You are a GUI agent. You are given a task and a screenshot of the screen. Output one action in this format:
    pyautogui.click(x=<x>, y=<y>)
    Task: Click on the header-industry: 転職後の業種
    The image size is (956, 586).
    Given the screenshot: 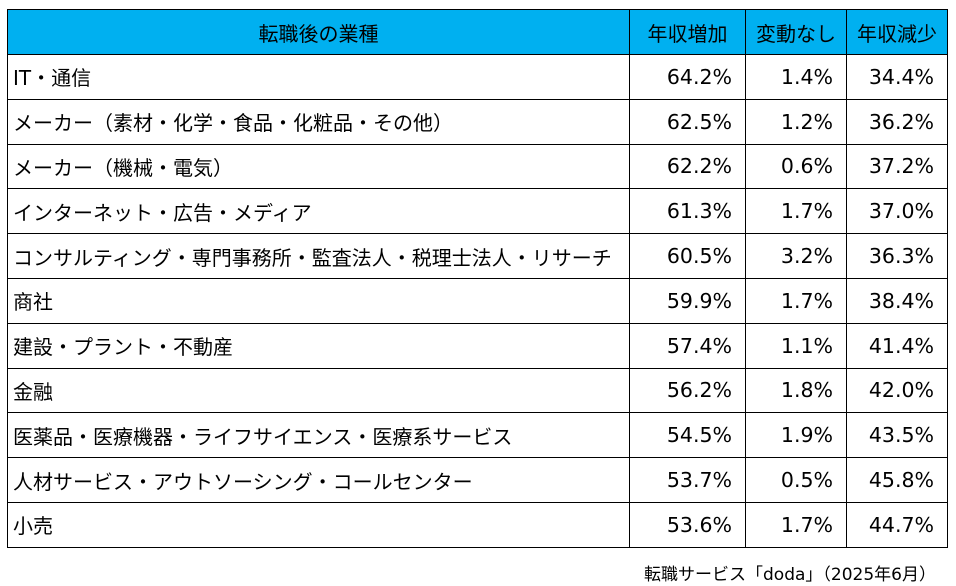 What is the action you would take?
    pyautogui.click(x=318, y=32)
    